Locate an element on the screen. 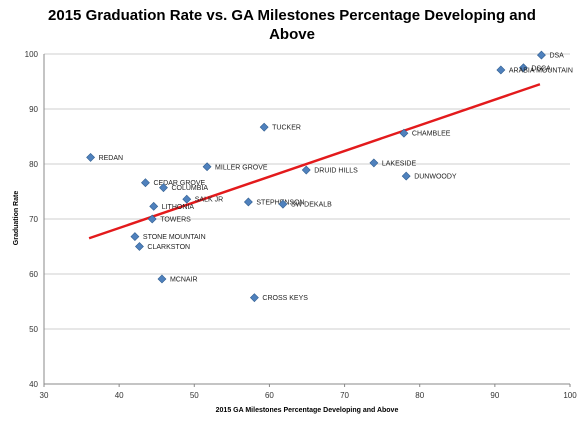 Image resolution: width=584 pixels, height=423 pixels. x-tick-labels: 30 40 50 60 70 80 90 100 is located at coordinates (308, 392).